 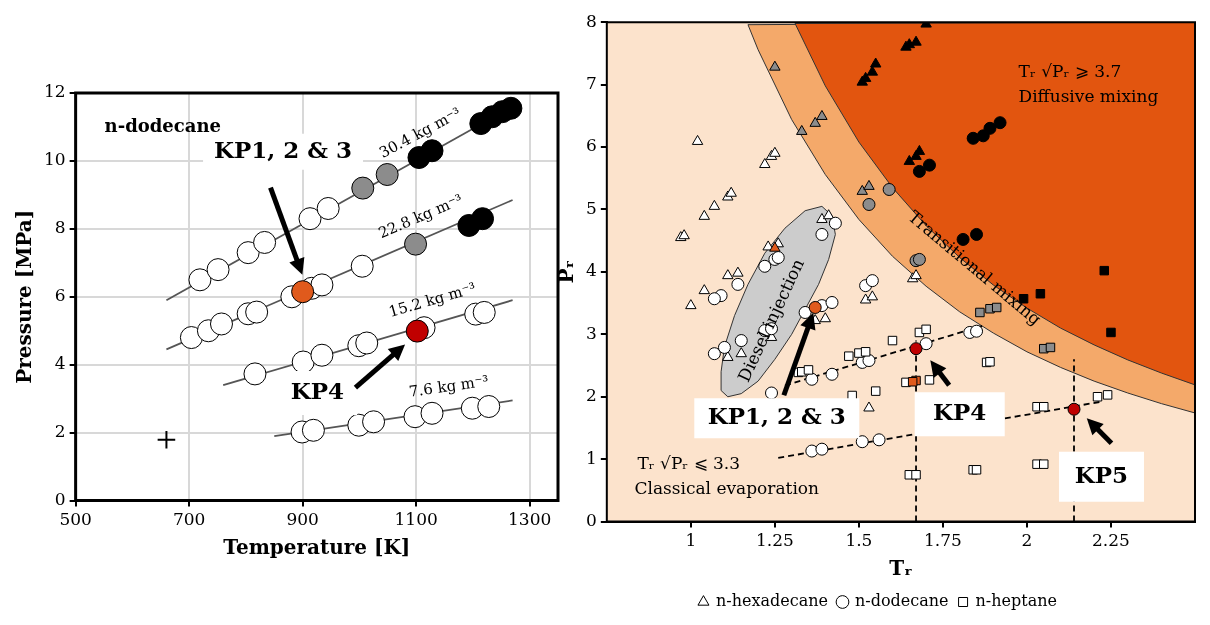 What do you see at coordinates (448, 386) in the screenshot?
I see `annotation: 7.6 kg m⁻³` at bounding box center [448, 386].